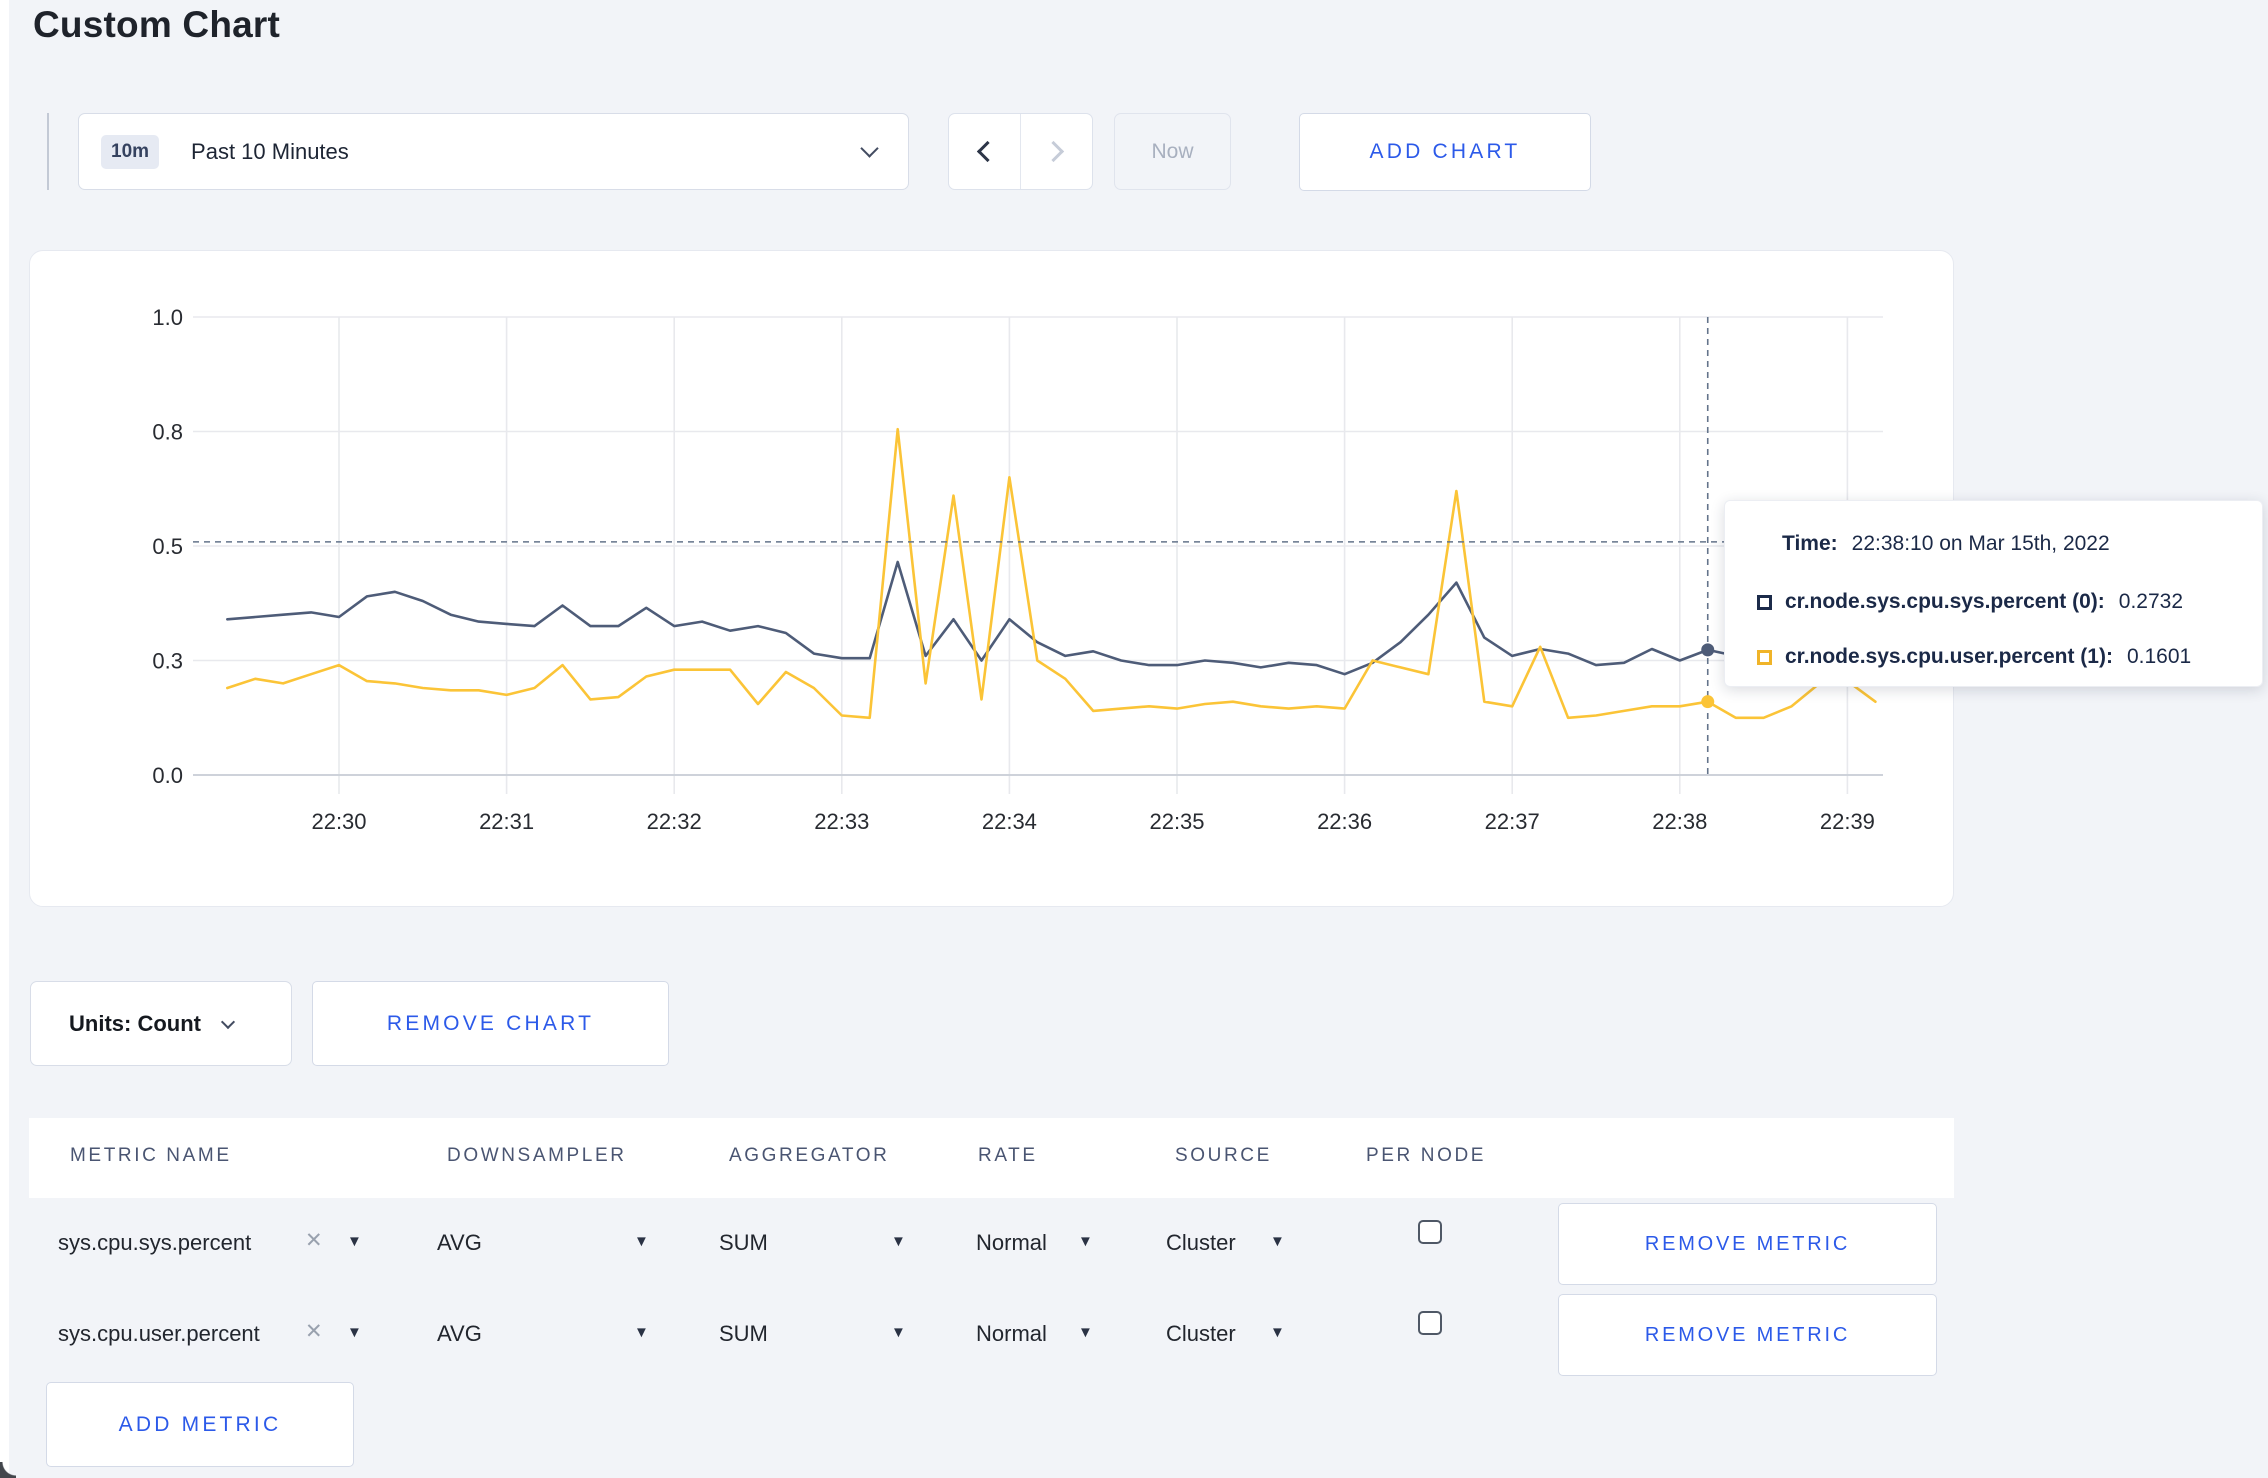  I want to click on tooltip-time-value: 22:38:10 on Mar 15th, 2022, so click(1980, 543).